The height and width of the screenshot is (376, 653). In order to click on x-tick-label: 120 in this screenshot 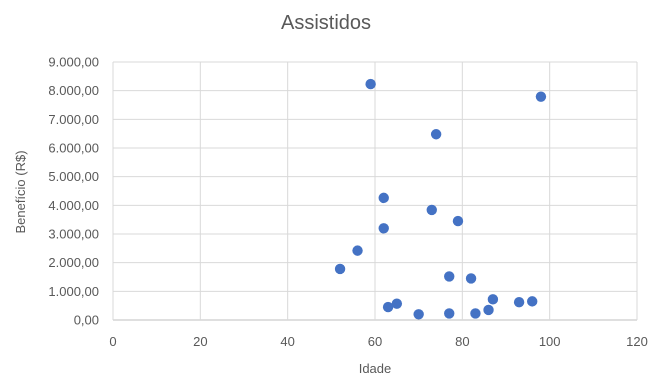, I will do `click(637, 341)`.